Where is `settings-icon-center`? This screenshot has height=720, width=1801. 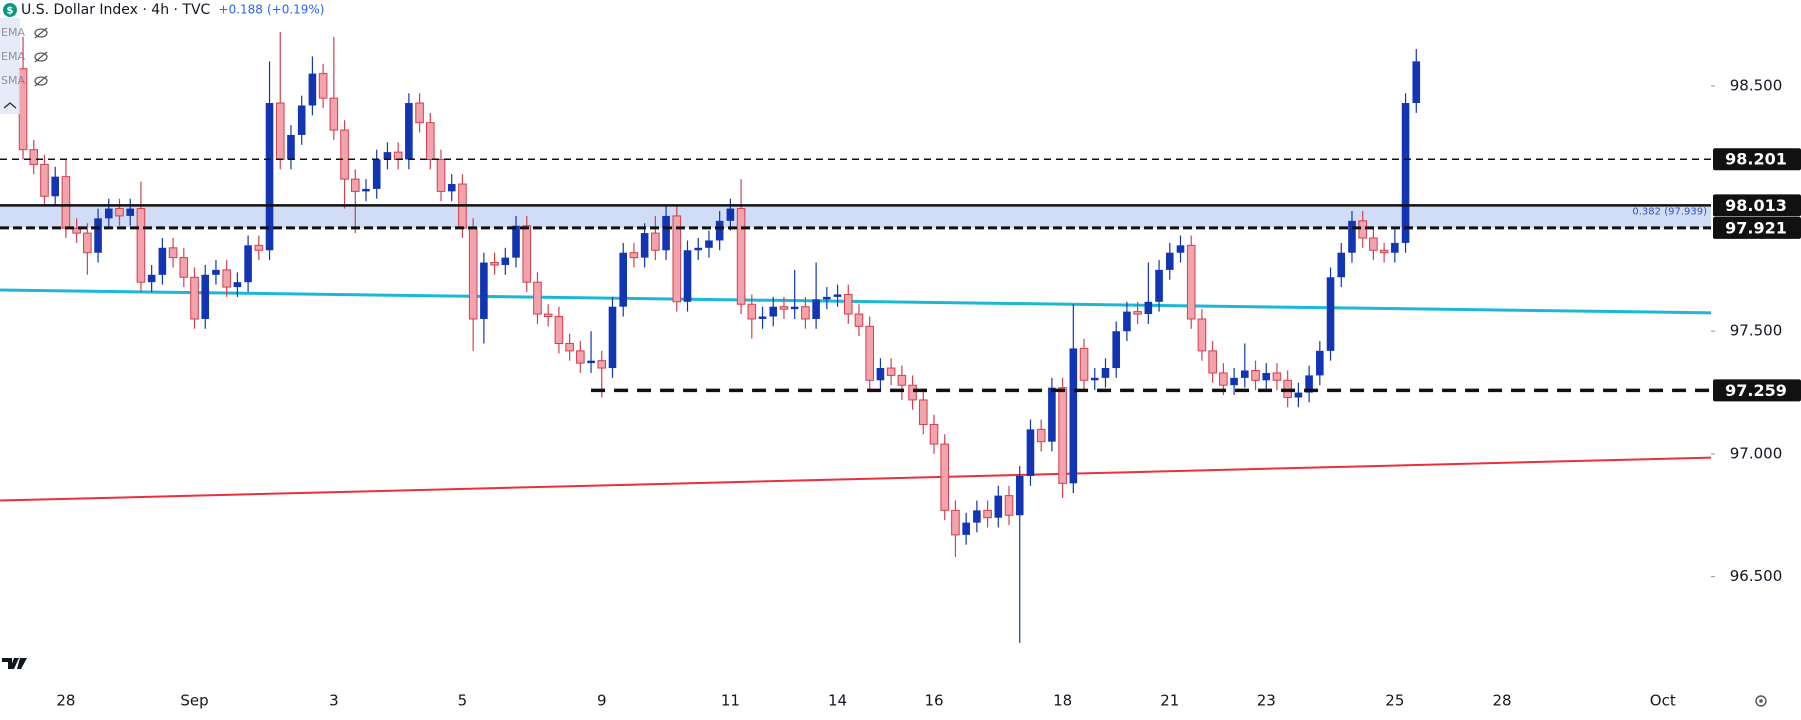
settings-icon-center is located at coordinates (1761, 701).